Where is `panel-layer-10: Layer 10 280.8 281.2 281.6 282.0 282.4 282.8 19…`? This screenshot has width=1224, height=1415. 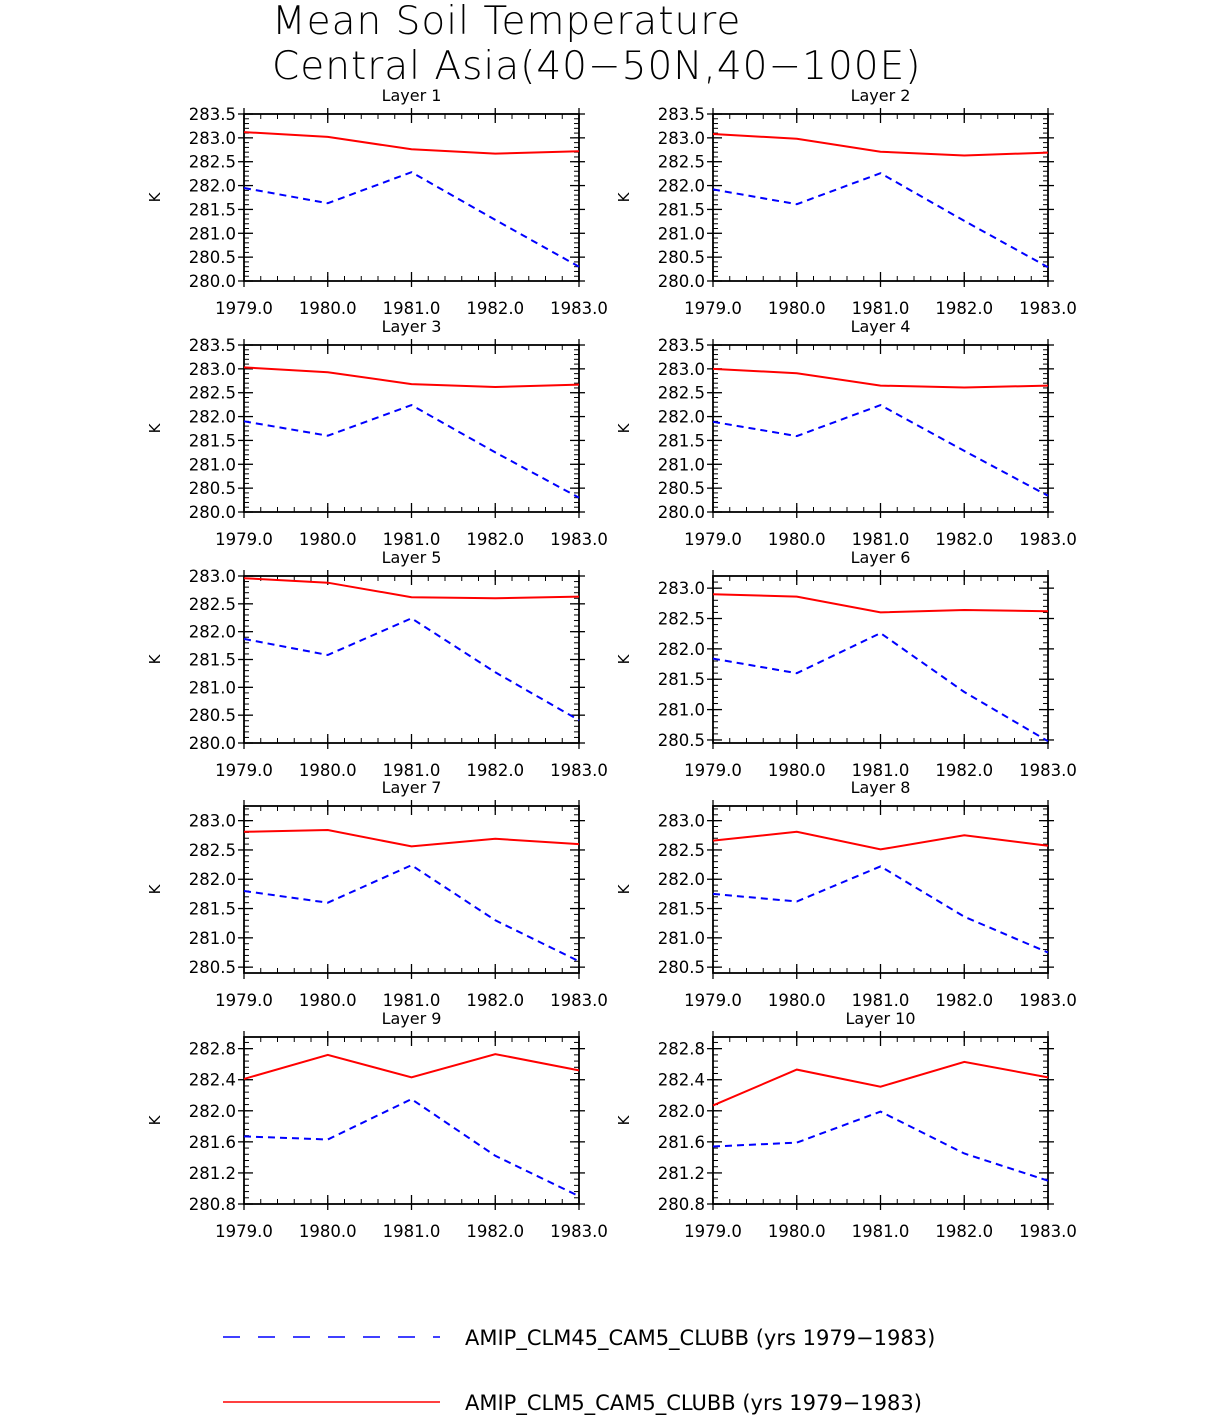
panel-layer-10: Layer 10 280.8 281.2 281.6 282.0 282.4 282.8 19… is located at coordinates (846, 1125).